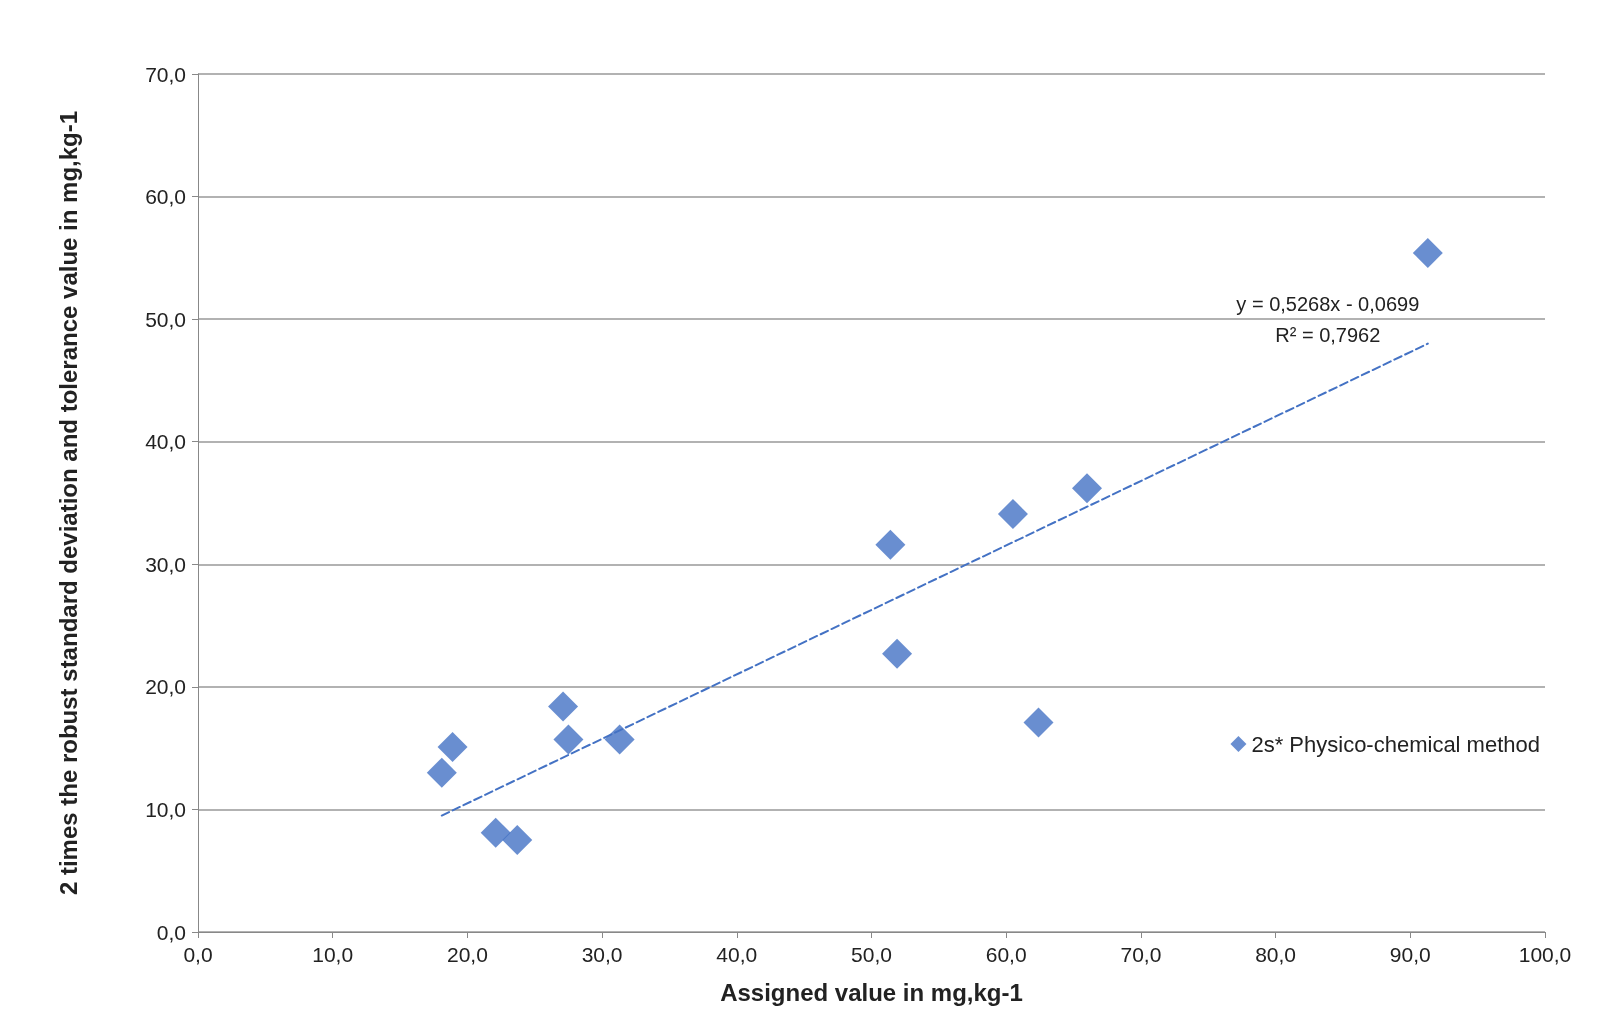 The width and height of the screenshot is (1613, 1035). I want to click on x-tick-label: 0,0, so click(198, 954).